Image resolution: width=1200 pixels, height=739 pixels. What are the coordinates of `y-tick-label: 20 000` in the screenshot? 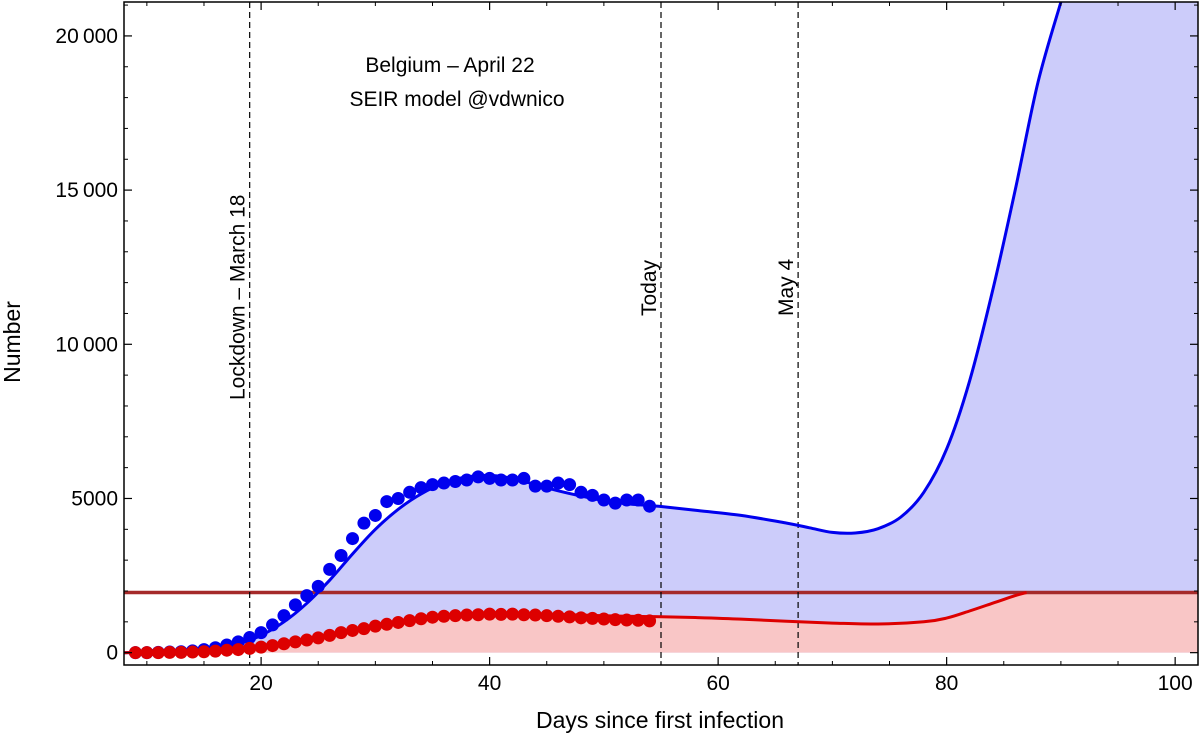 It's located at (86, 36).